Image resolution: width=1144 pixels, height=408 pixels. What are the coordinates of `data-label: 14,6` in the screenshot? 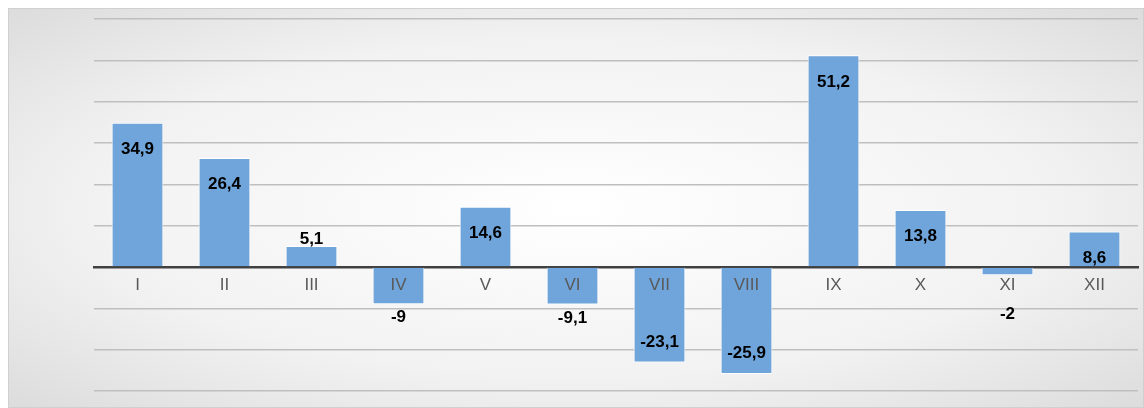 It's located at (485, 232).